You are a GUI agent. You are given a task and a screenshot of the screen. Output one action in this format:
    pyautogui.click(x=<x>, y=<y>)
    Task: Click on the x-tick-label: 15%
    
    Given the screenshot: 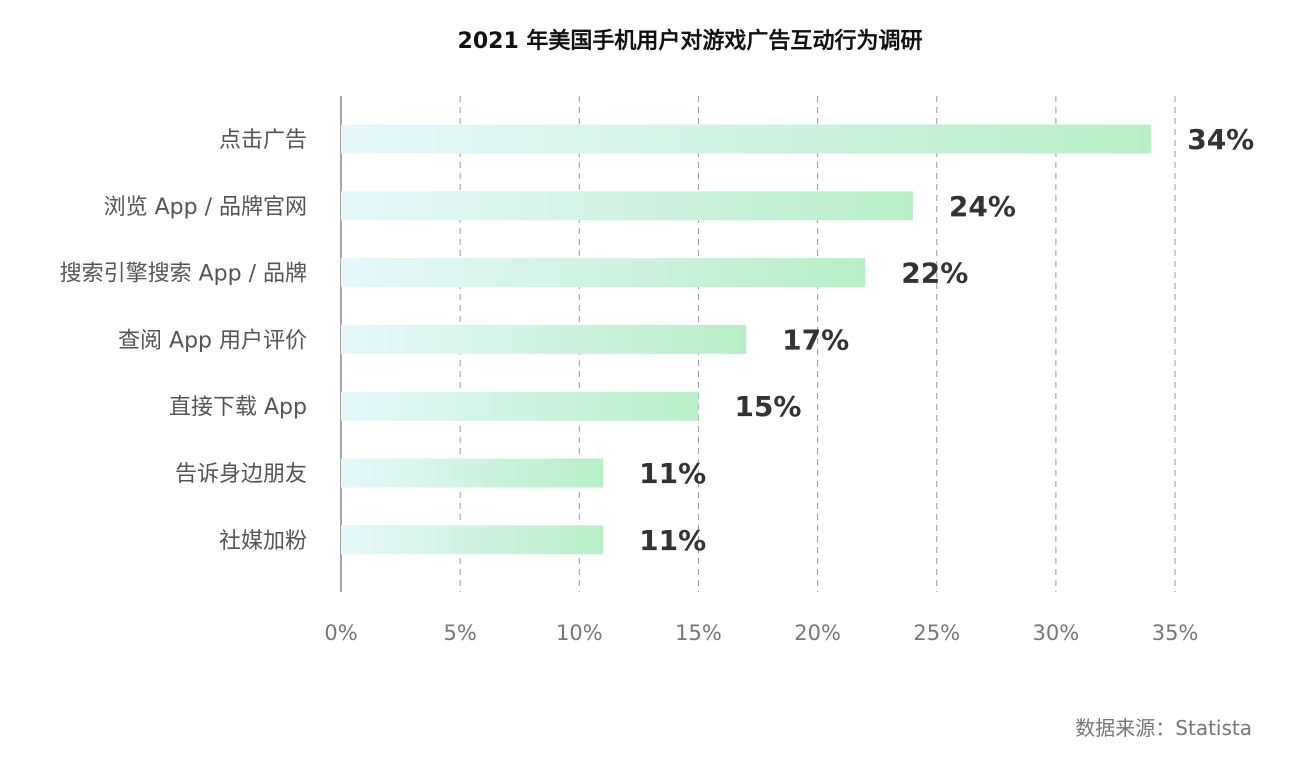 What is the action you would take?
    pyautogui.click(x=698, y=633)
    